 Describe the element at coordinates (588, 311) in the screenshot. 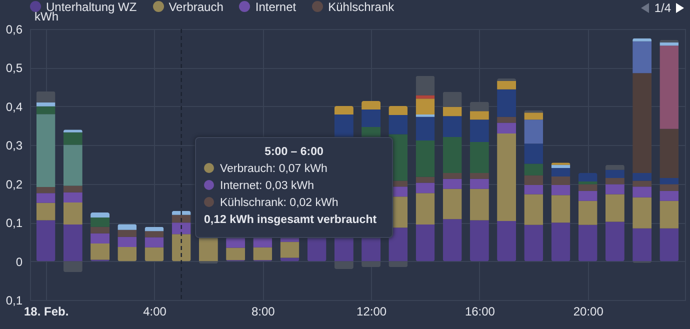

I see `x-tick-label: 20:00` at that location.